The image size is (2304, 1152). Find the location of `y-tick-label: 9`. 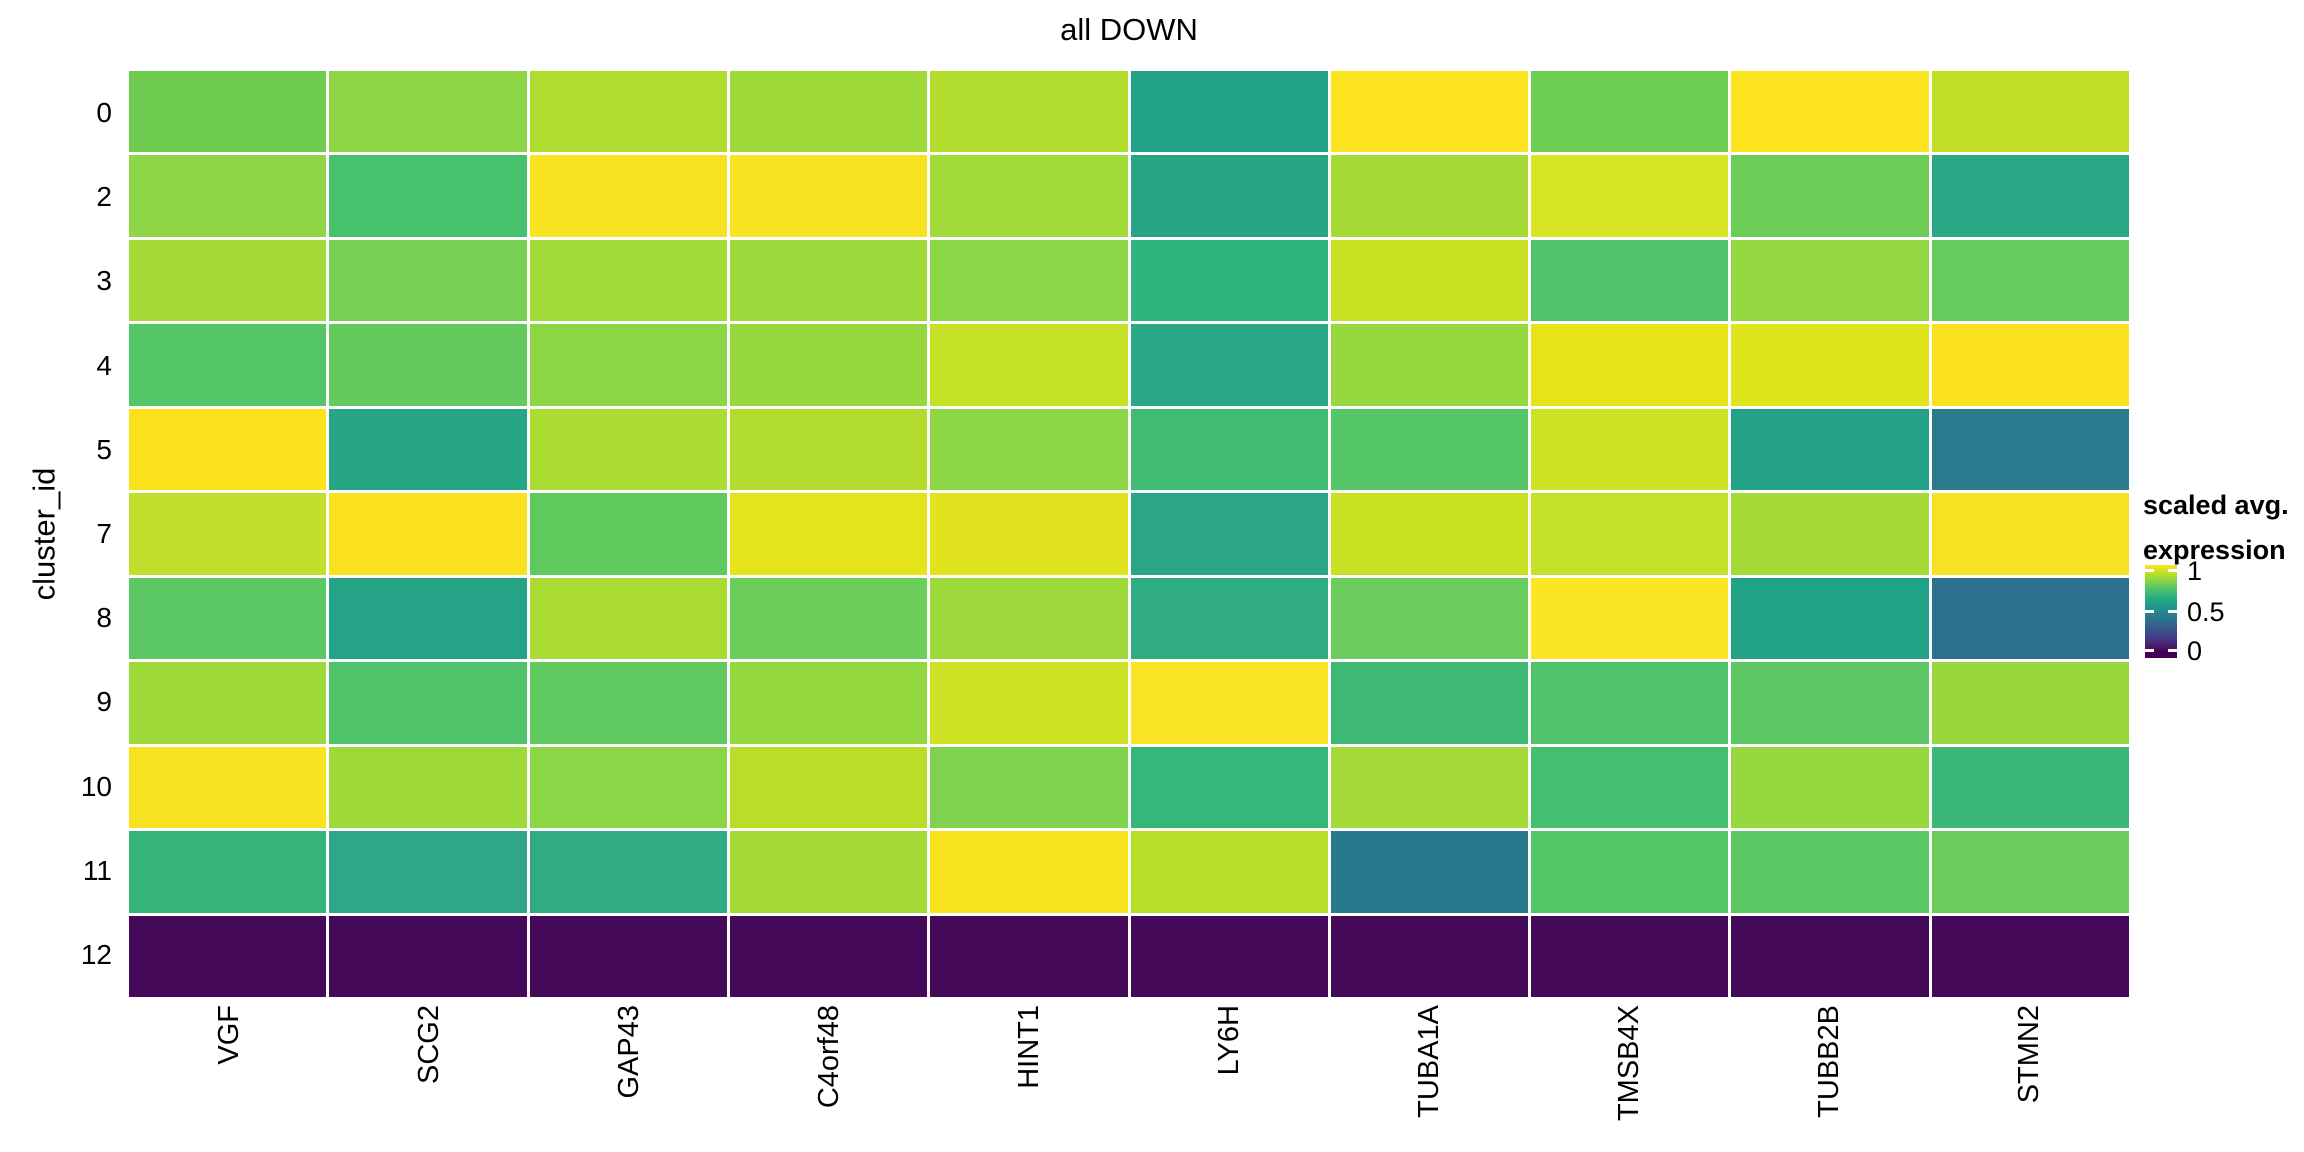

y-tick-label: 9 is located at coordinates (104, 702).